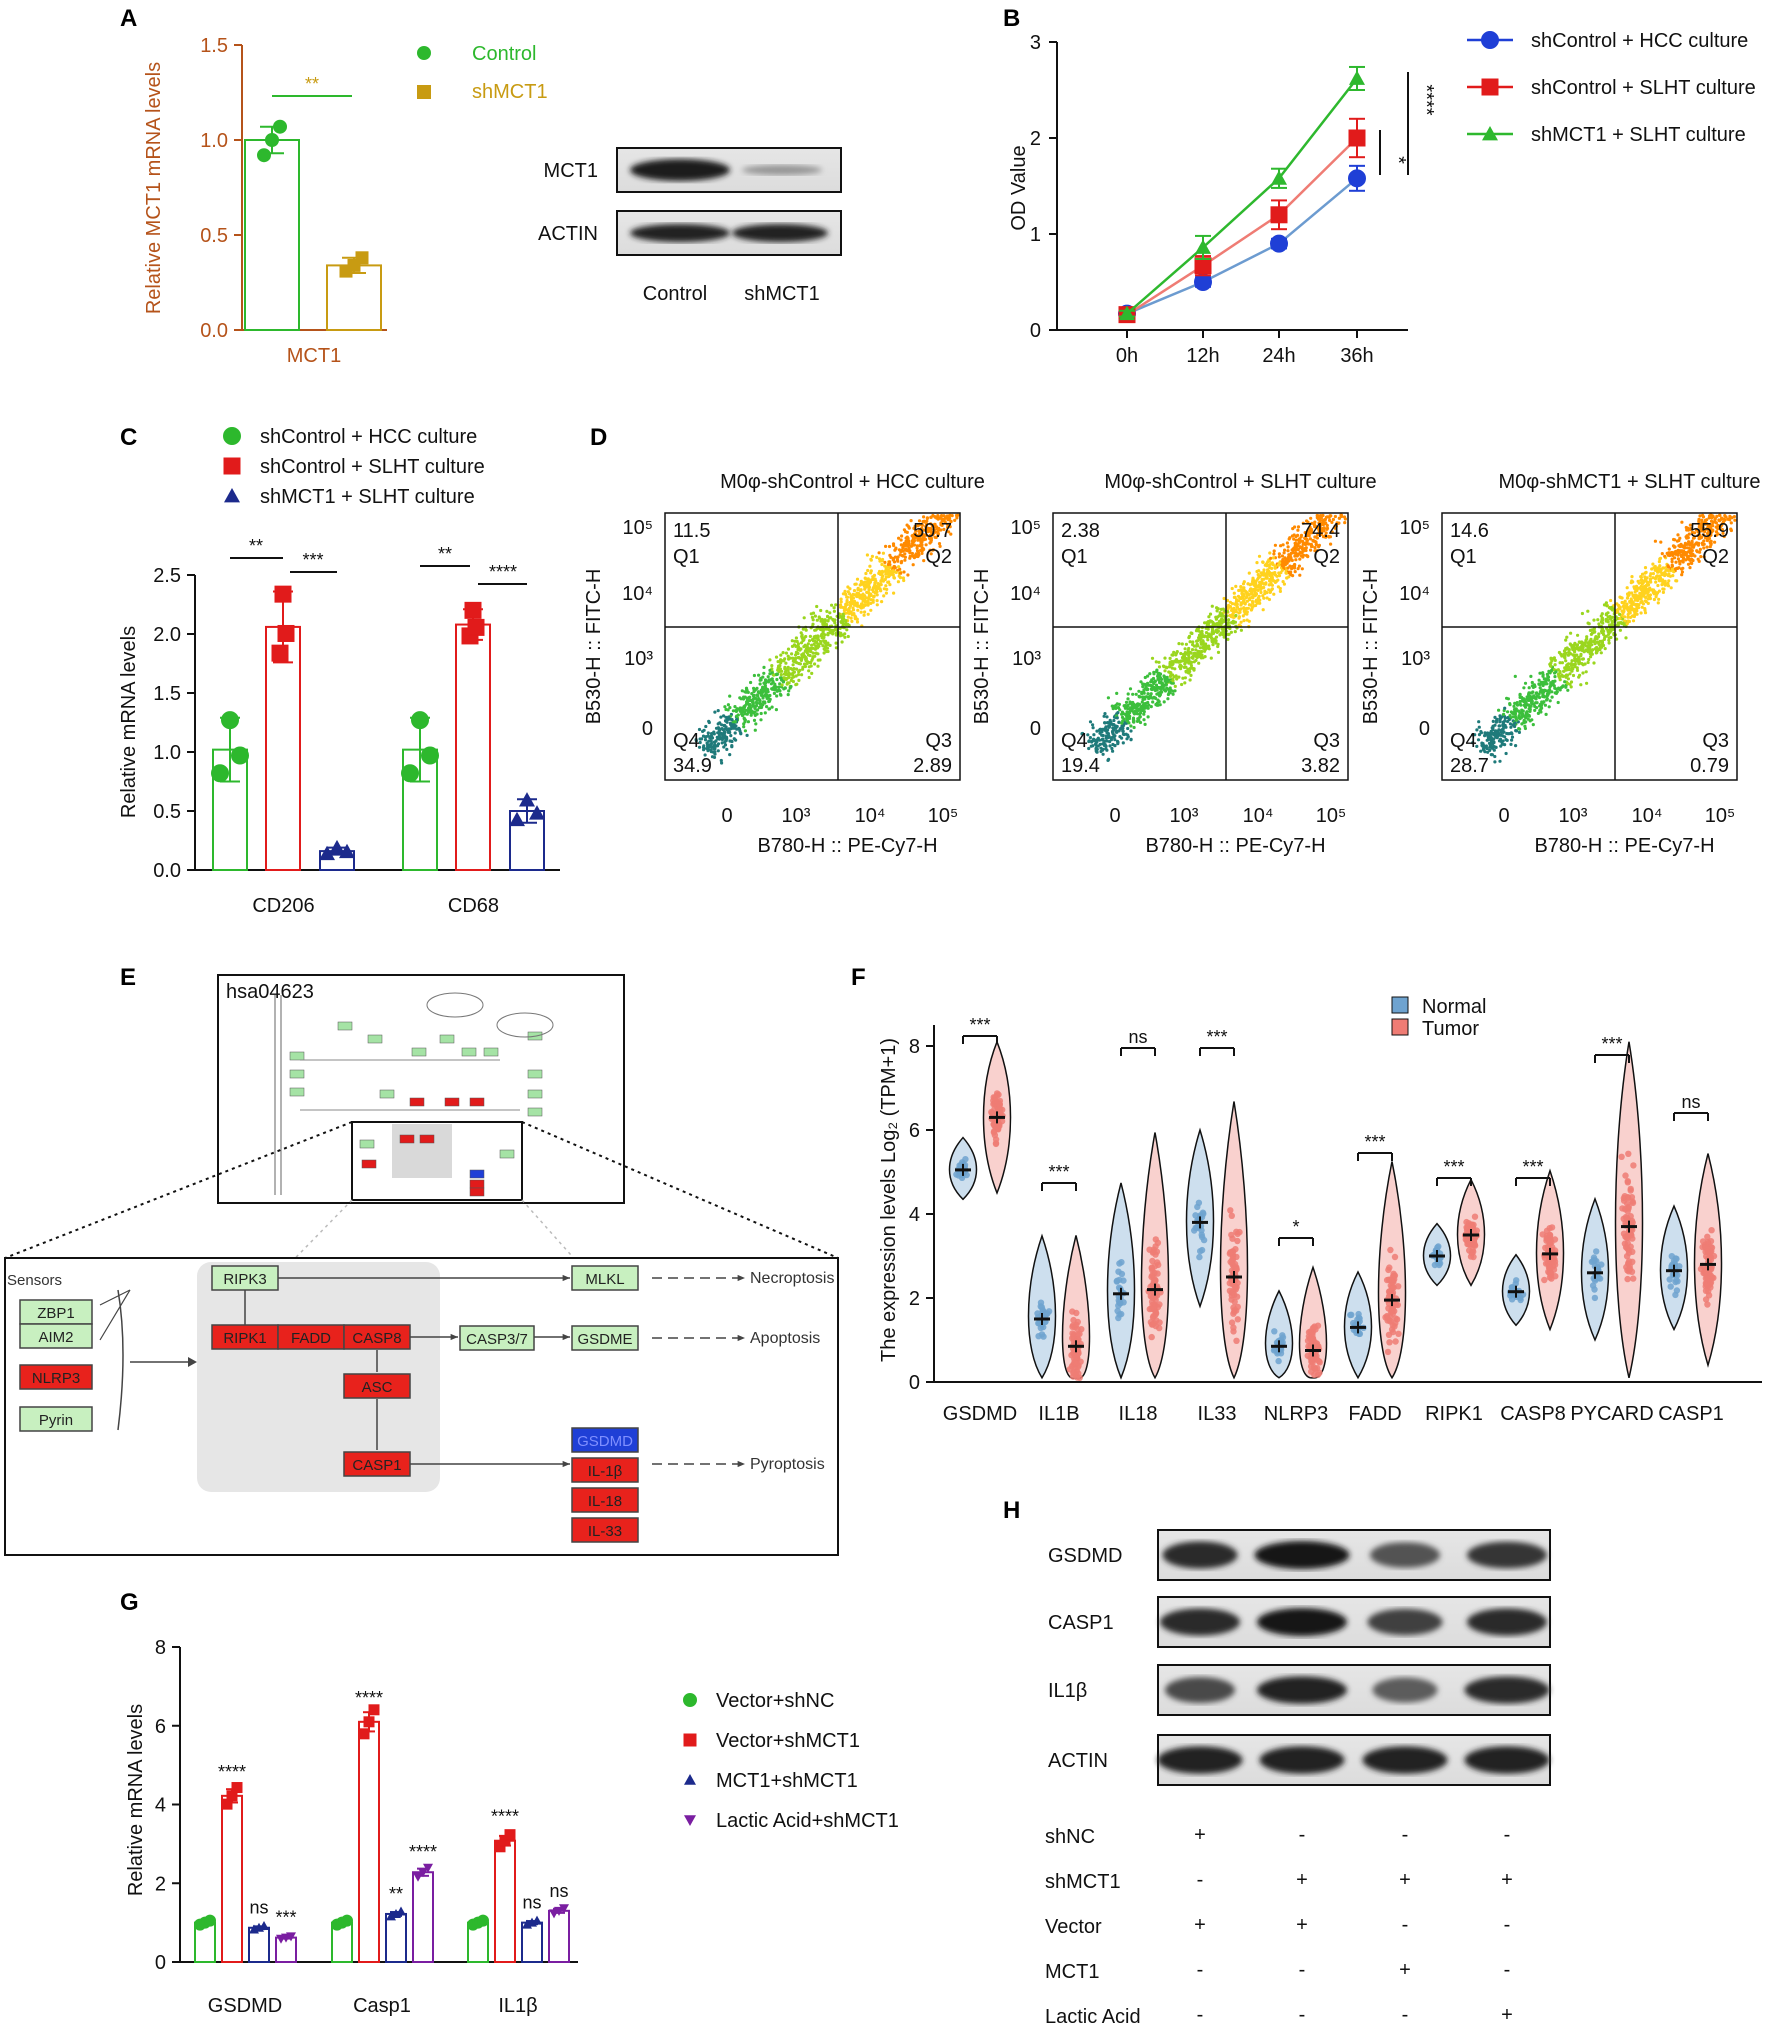 The height and width of the screenshot is (2026, 1772). I want to click on e-node-asc-label: ASC, so click(377, 1387).